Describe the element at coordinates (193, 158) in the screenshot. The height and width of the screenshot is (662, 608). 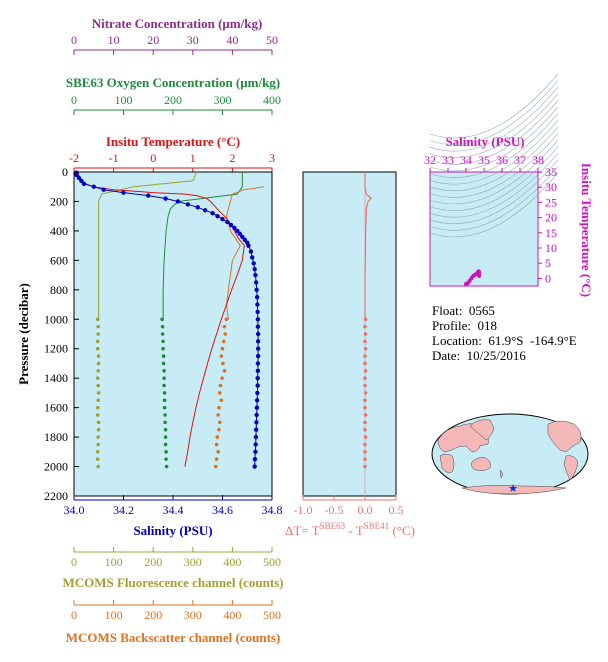
I see `temperature-tick-label: 1` at that location.